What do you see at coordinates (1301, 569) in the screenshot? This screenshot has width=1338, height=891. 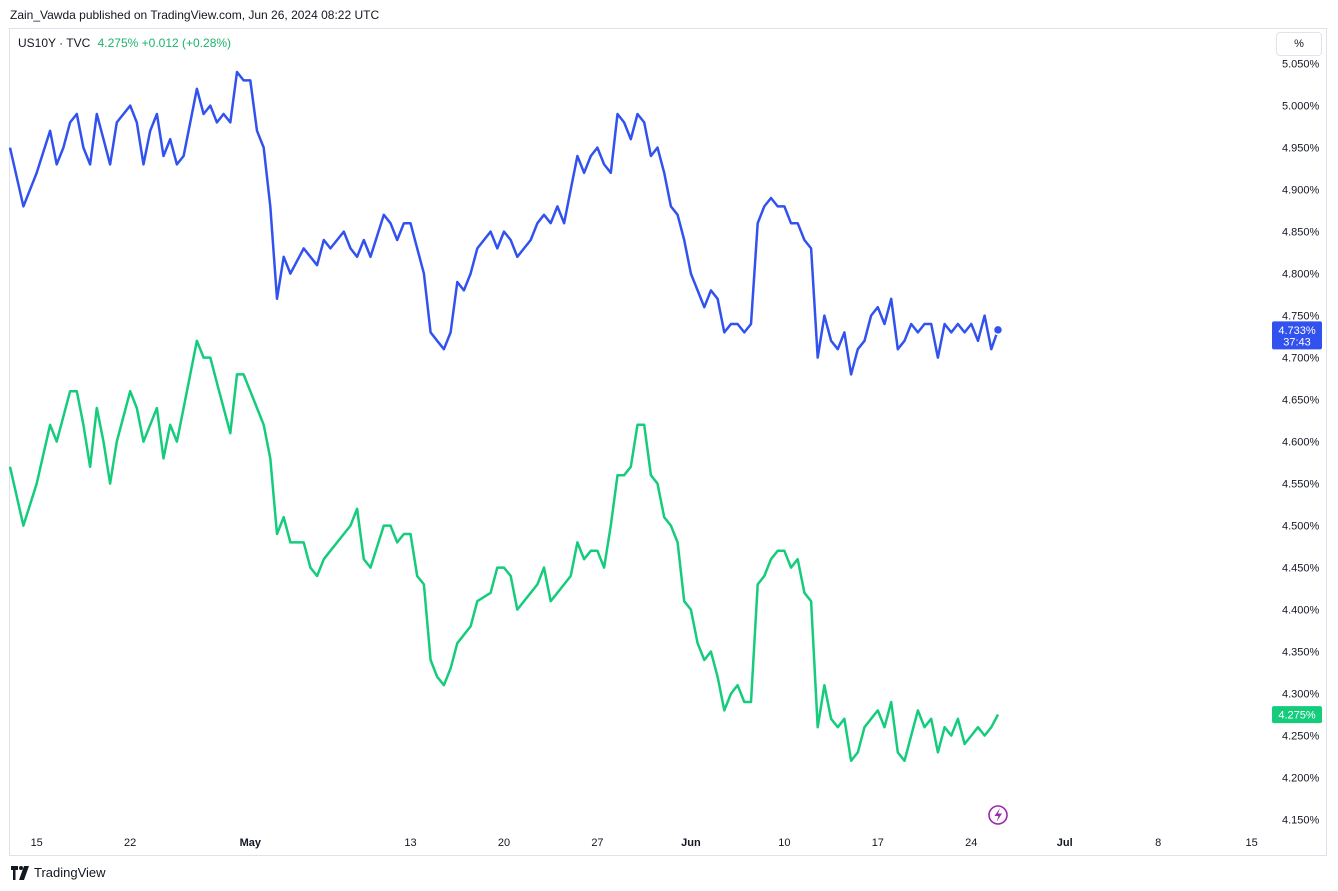 I see `y-tick-label: 4.450%` at bounding box center [1301, 569].